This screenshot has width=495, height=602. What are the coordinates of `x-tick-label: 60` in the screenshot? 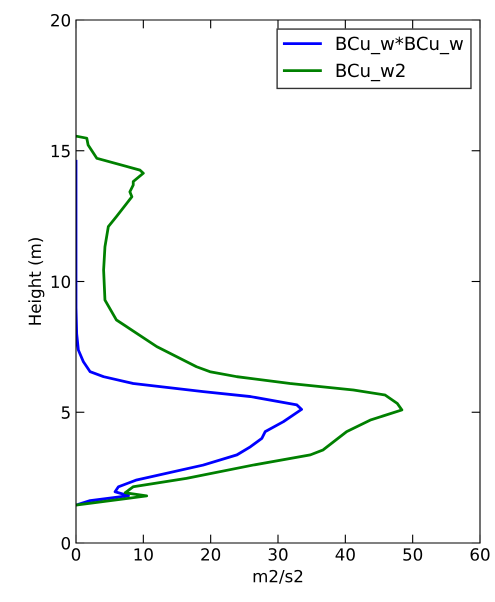 It's located at (480, 554).